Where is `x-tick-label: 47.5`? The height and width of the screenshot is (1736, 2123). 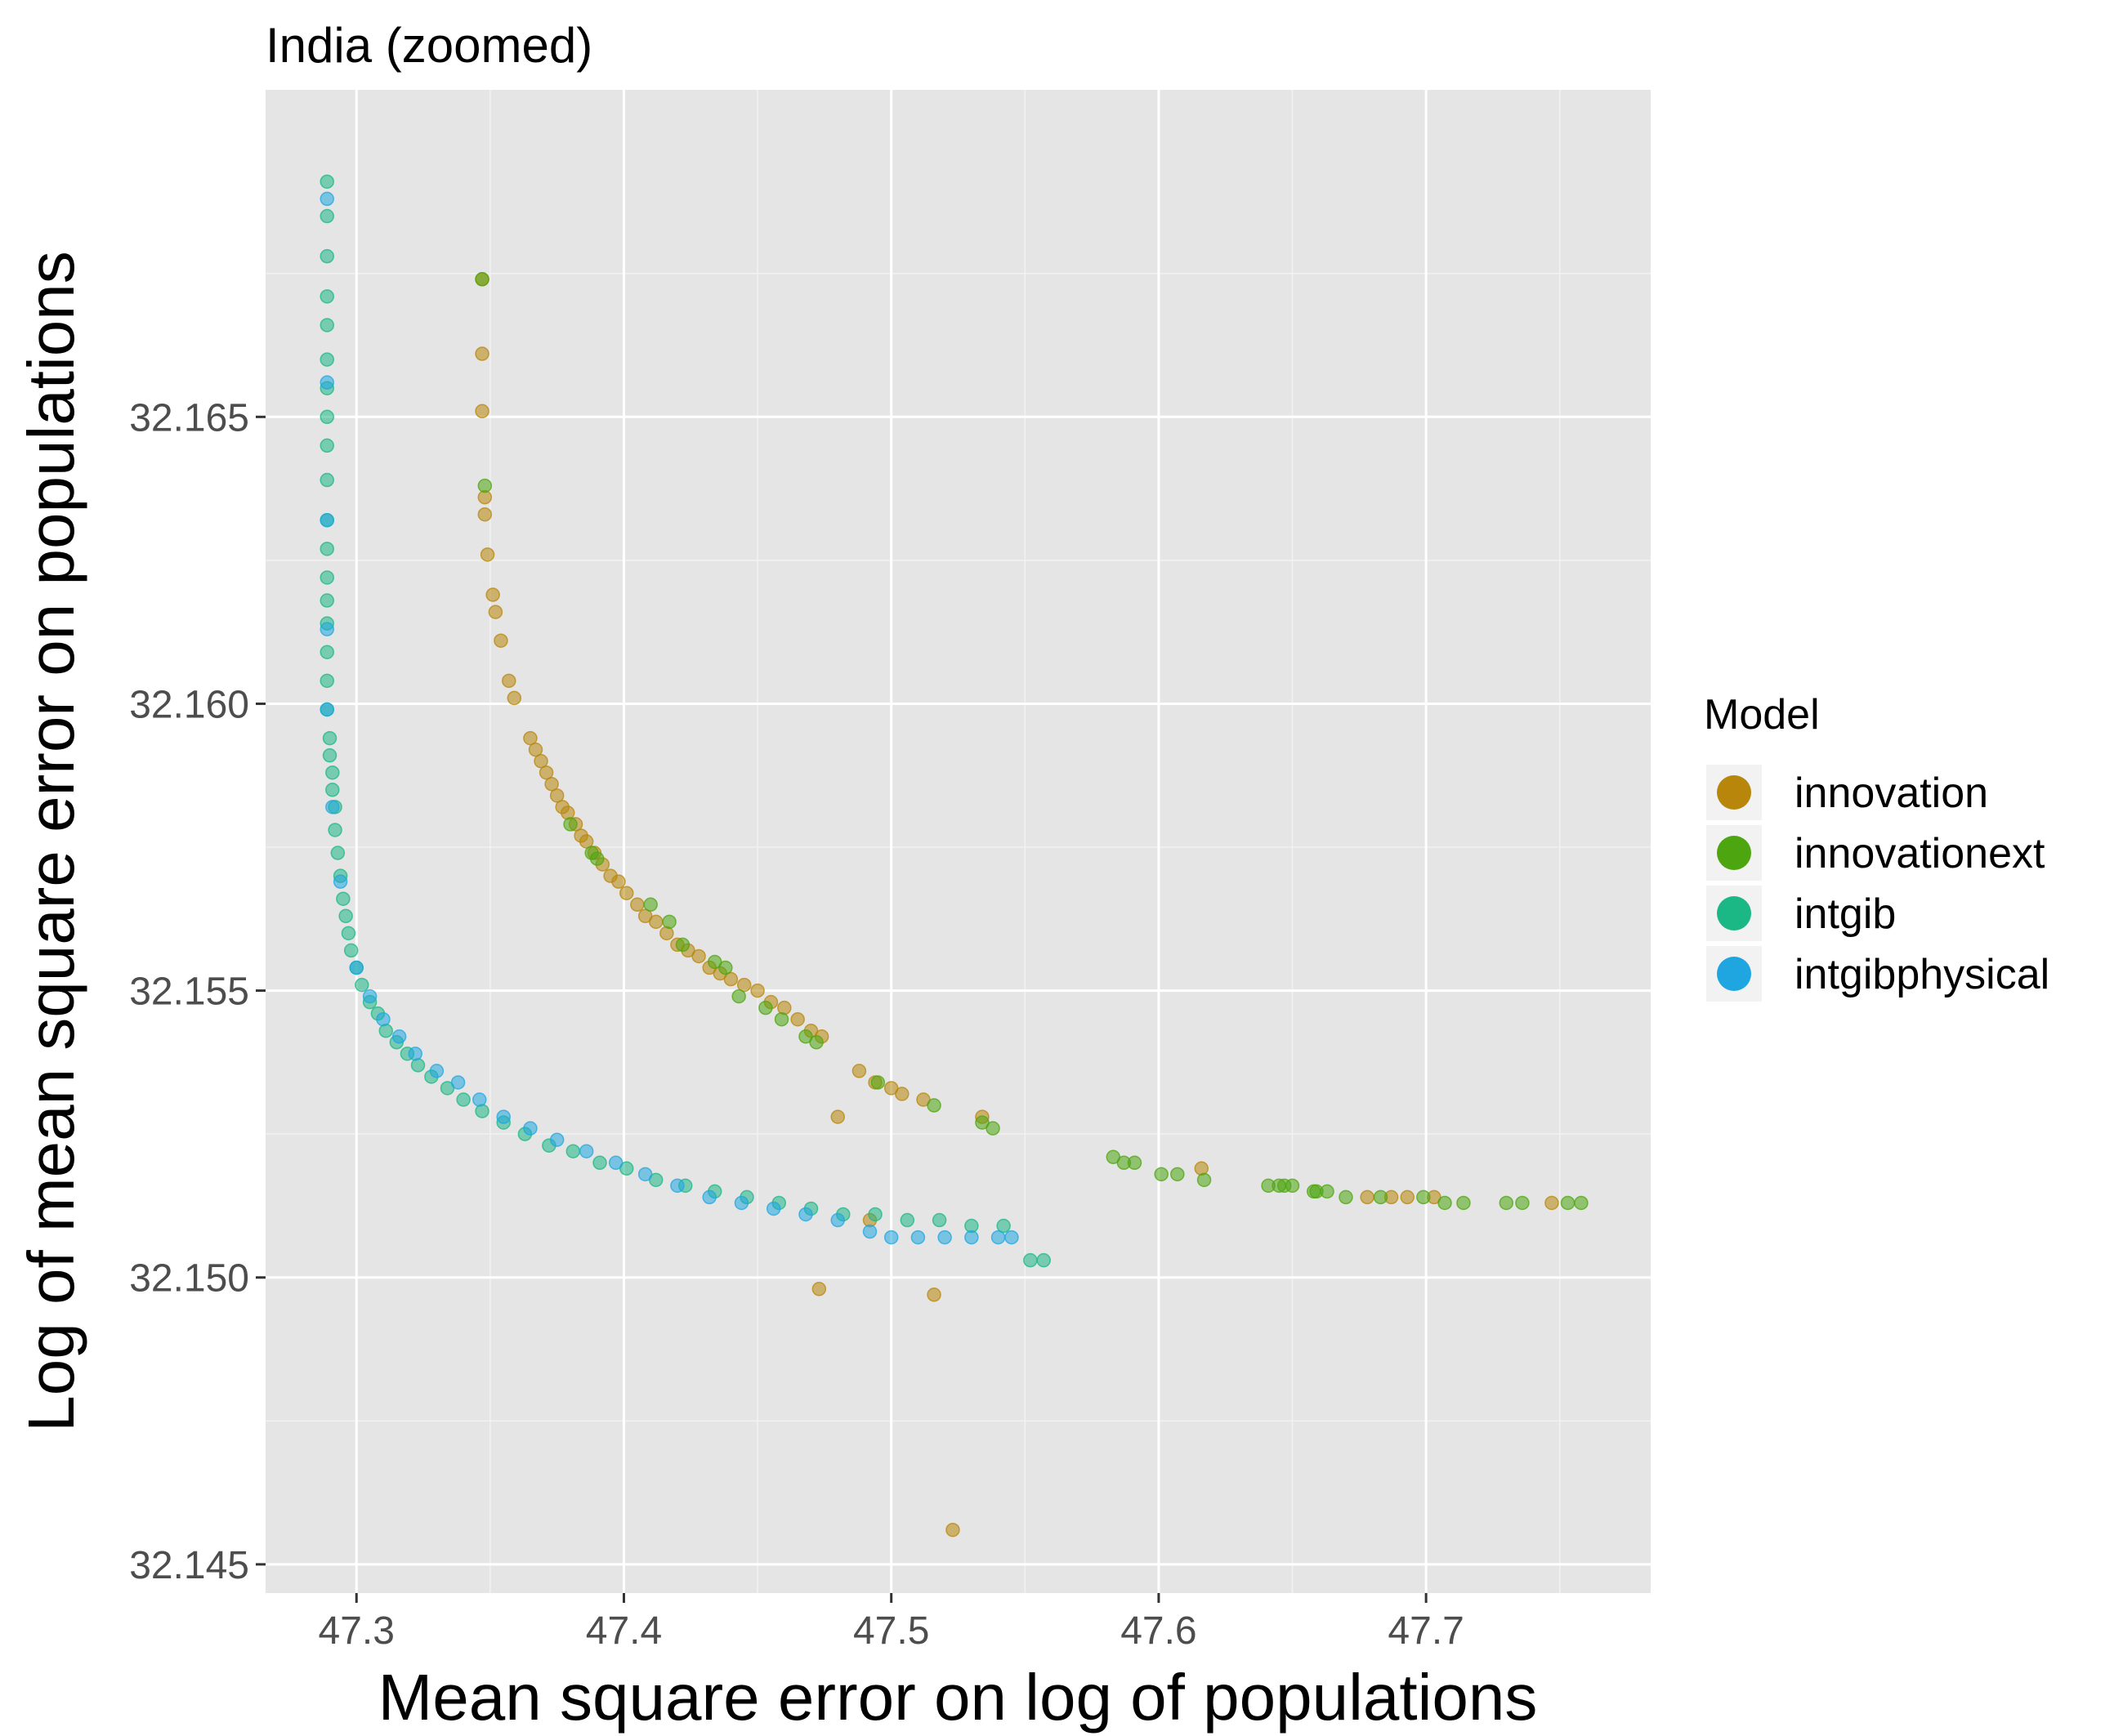
x-tick-label: 47.5 is located at coordinates (891, 1631).